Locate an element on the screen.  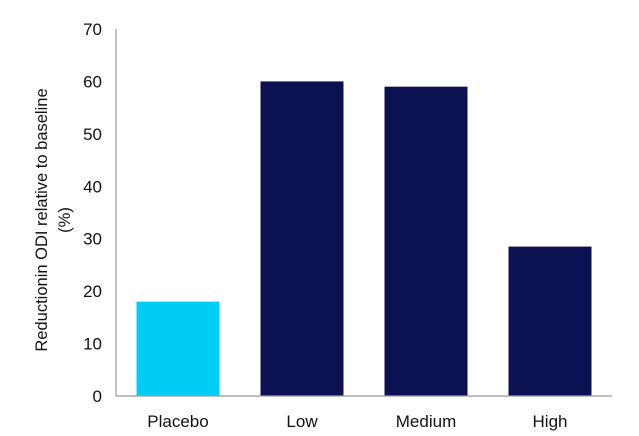
x-tick-label-medium: Medium is located at coordinates (426, 421).